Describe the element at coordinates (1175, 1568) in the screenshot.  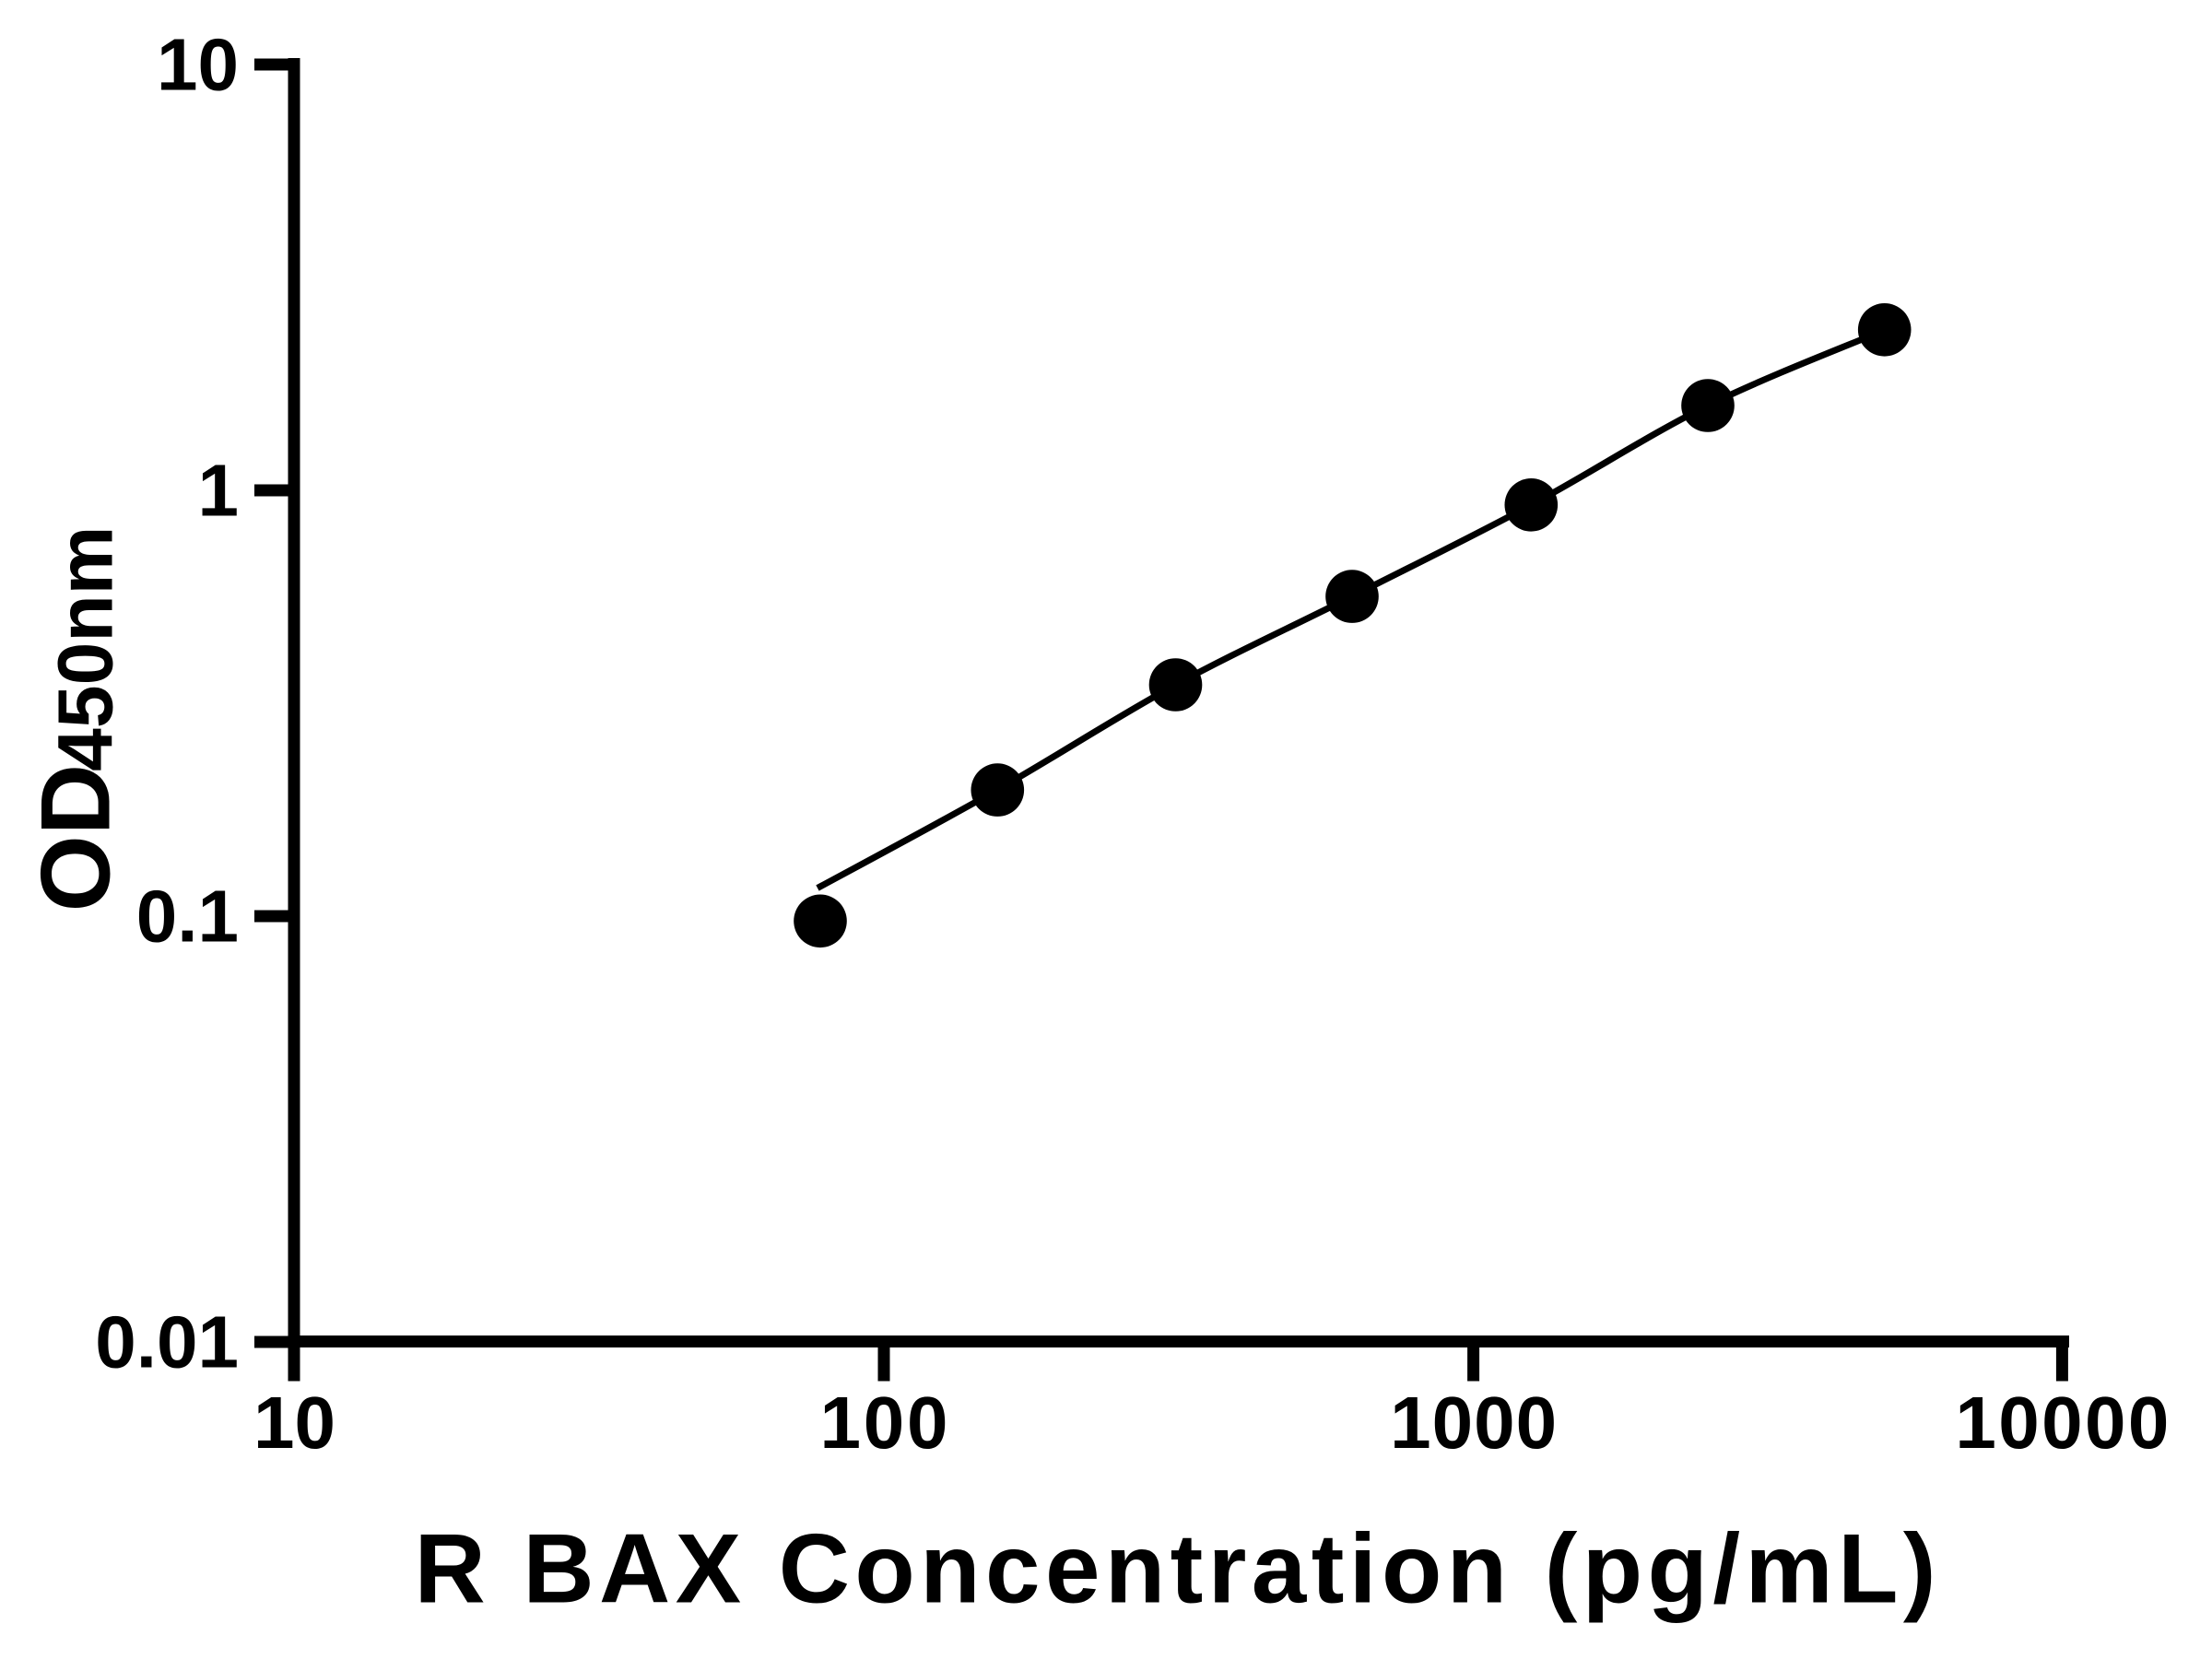
I see `svg-text: R BAX Concentration (pg/mL)` at that location.